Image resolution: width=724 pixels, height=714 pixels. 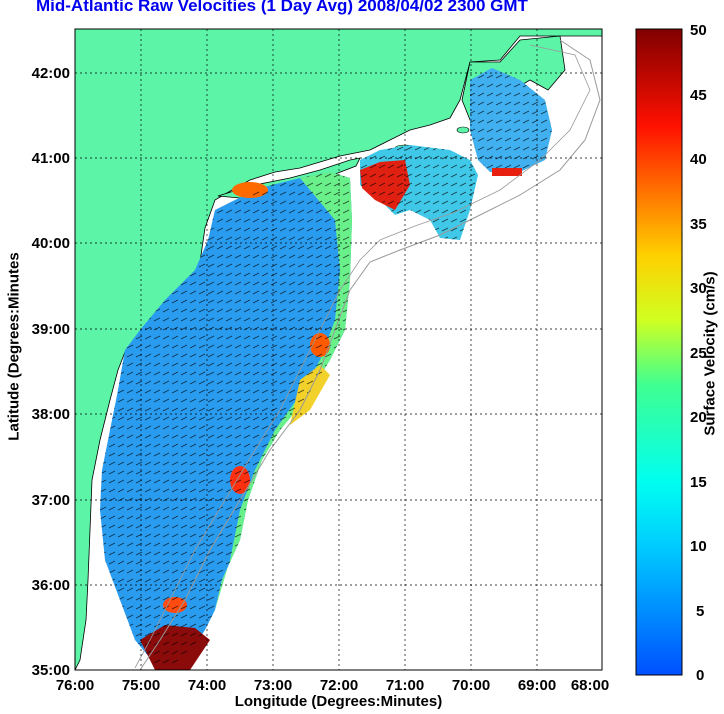 I want to click on colorbar-tick-label: 0, so click(x=700, y=675).